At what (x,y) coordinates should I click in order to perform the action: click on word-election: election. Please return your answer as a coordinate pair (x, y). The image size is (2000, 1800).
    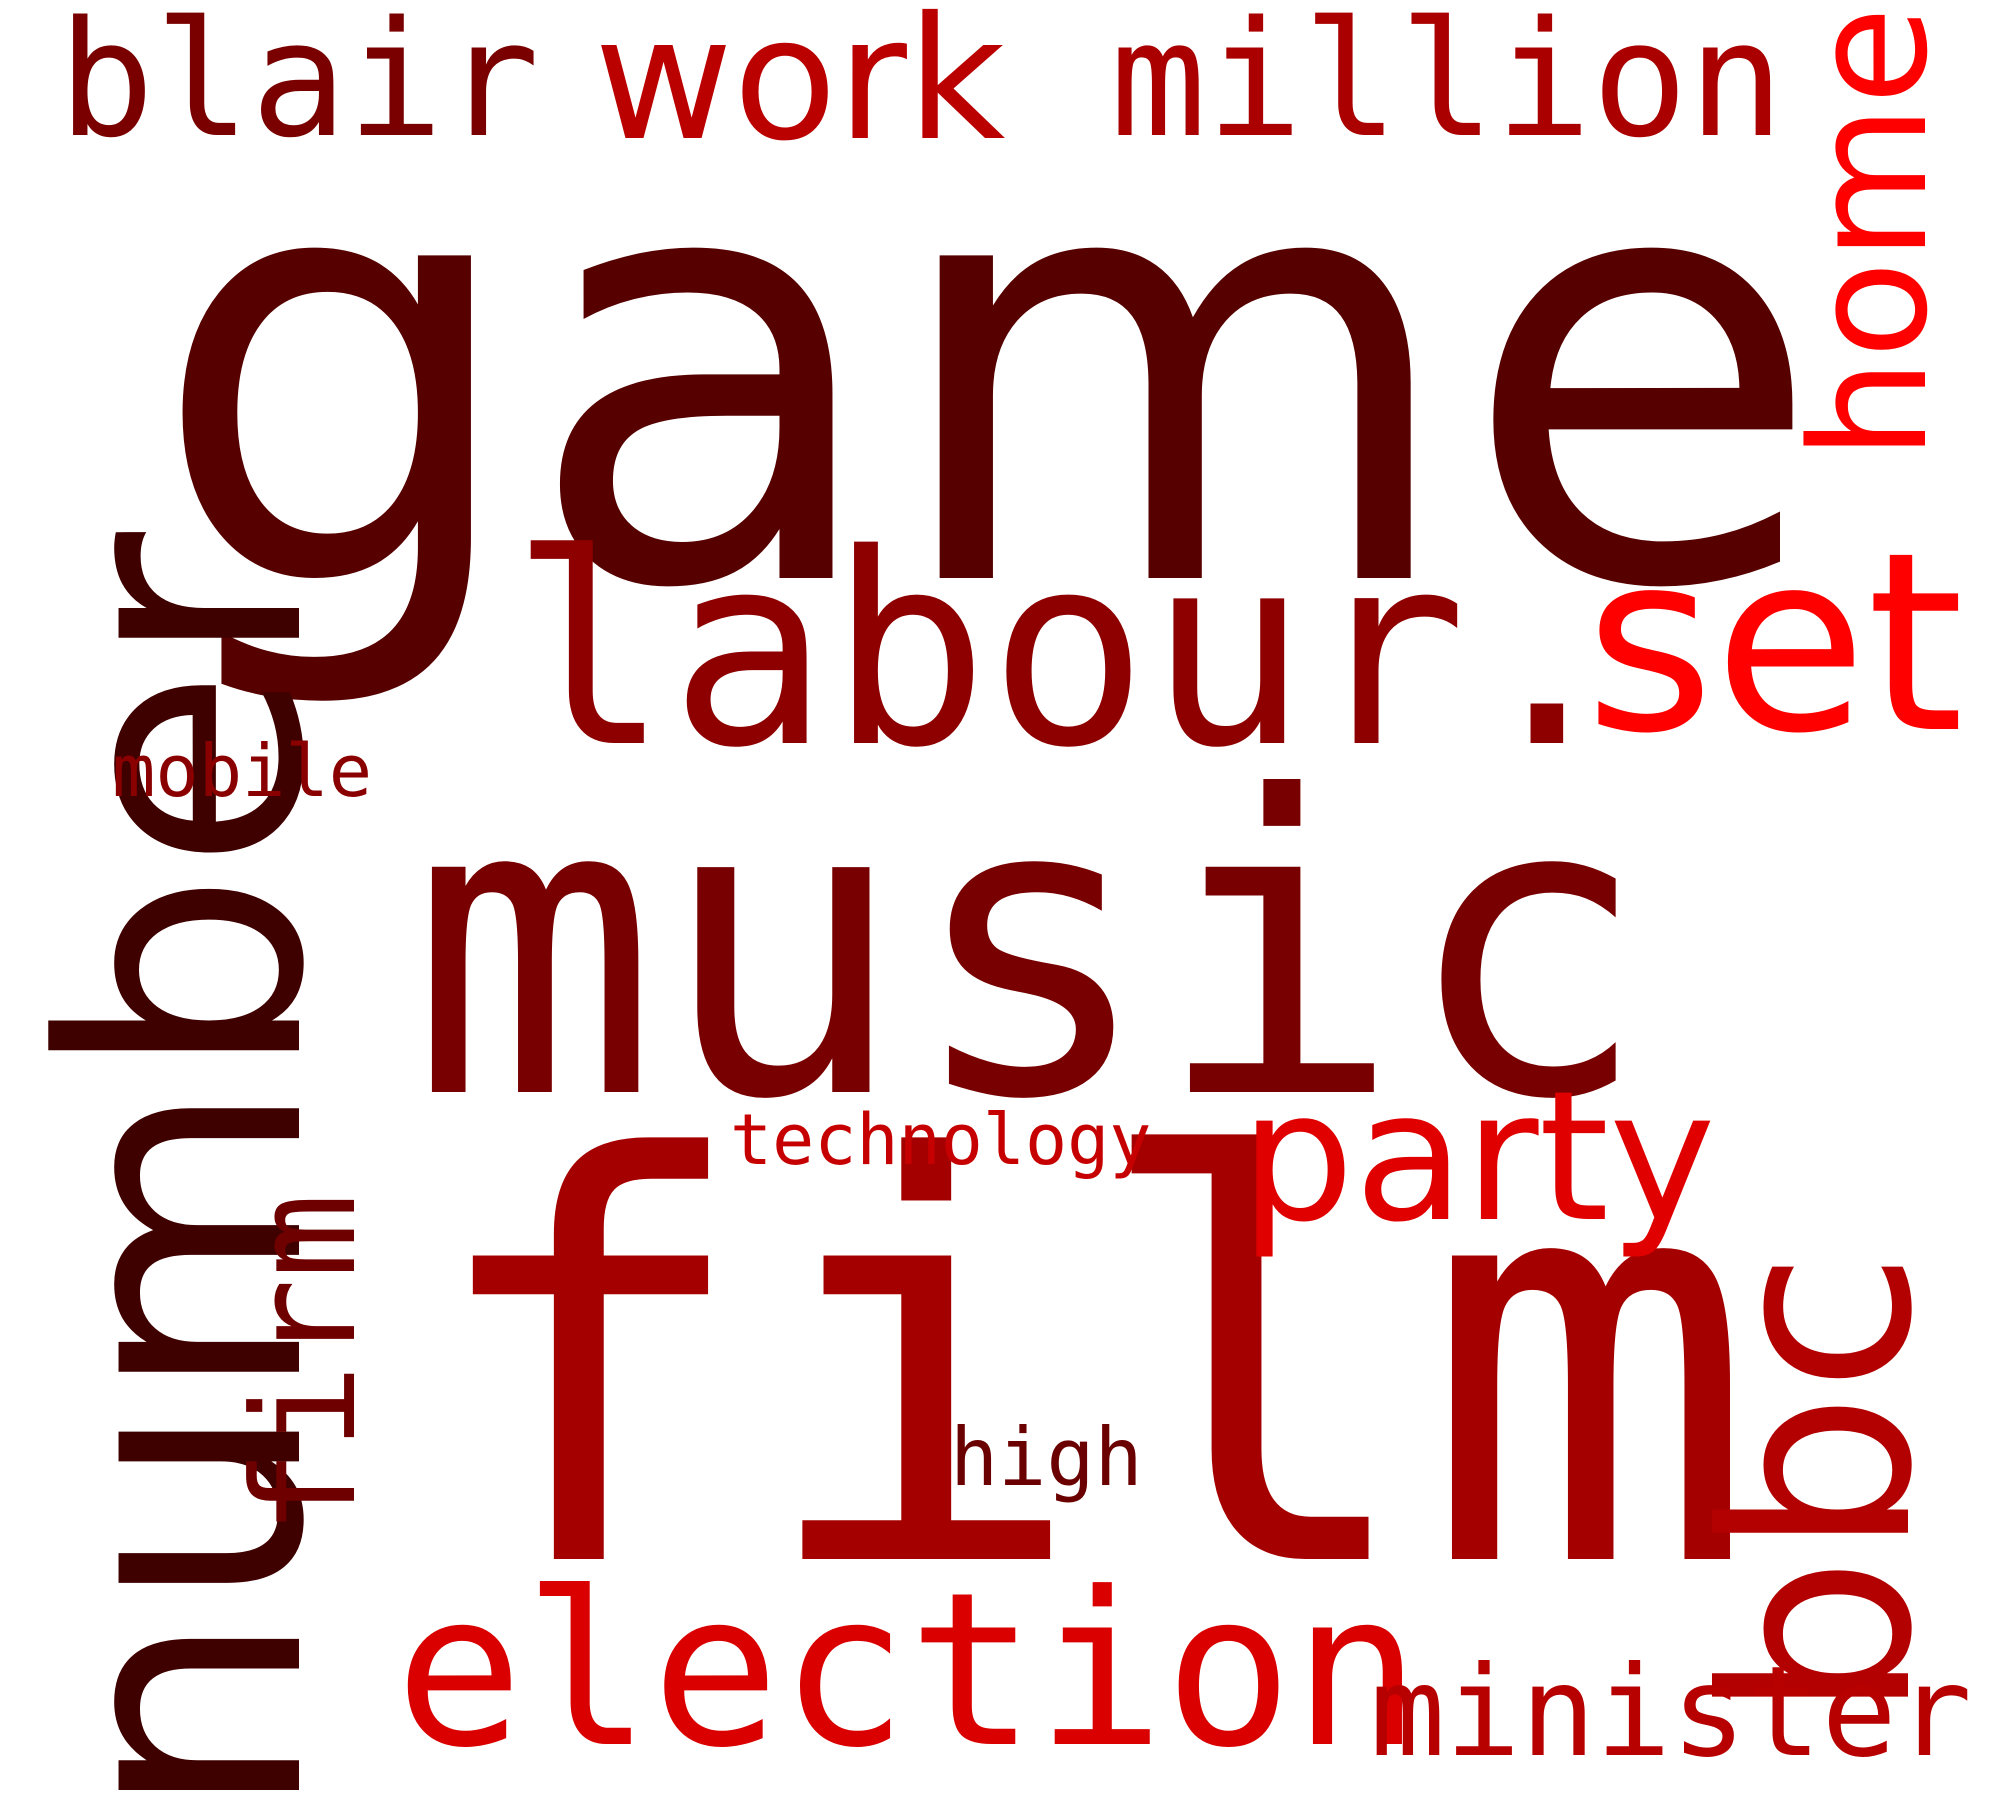
    Looking at the image, I should click on (908, 1671).